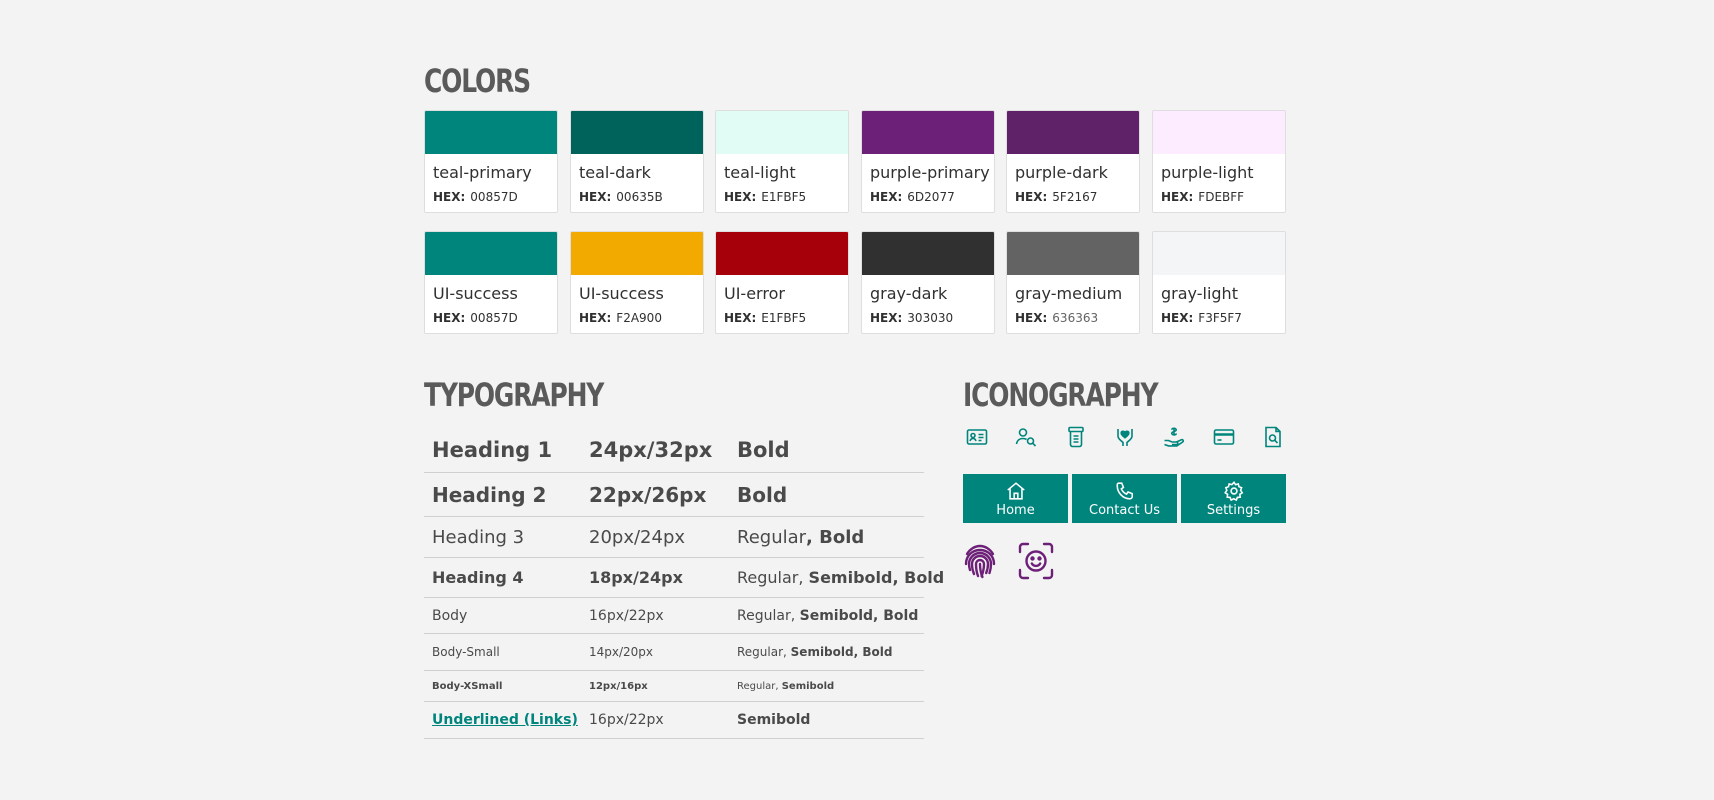 The height and width of the screenshot is (800, 1714). What do you see at coordinates (674, 495) in the screenshot?
I see `typo-row-heading-2: Heading 2 22px/26px Bold` at bounding box center [674, 495].